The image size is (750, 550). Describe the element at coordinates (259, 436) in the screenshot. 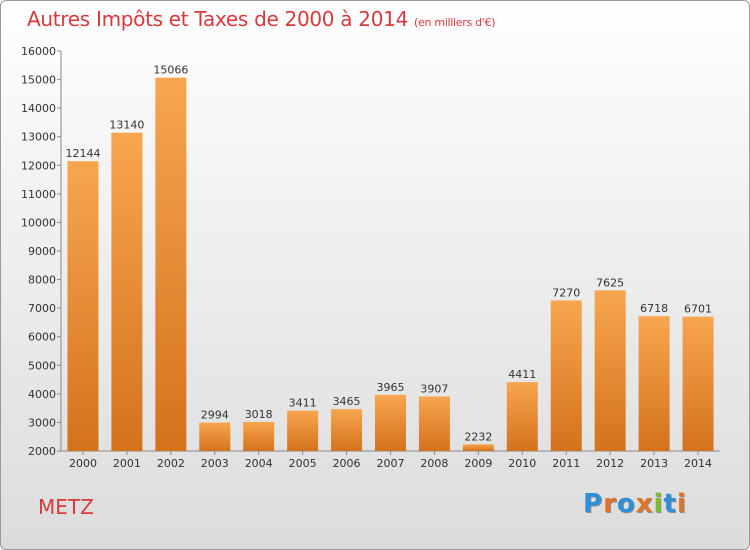

I see `bar-2004` at that location.